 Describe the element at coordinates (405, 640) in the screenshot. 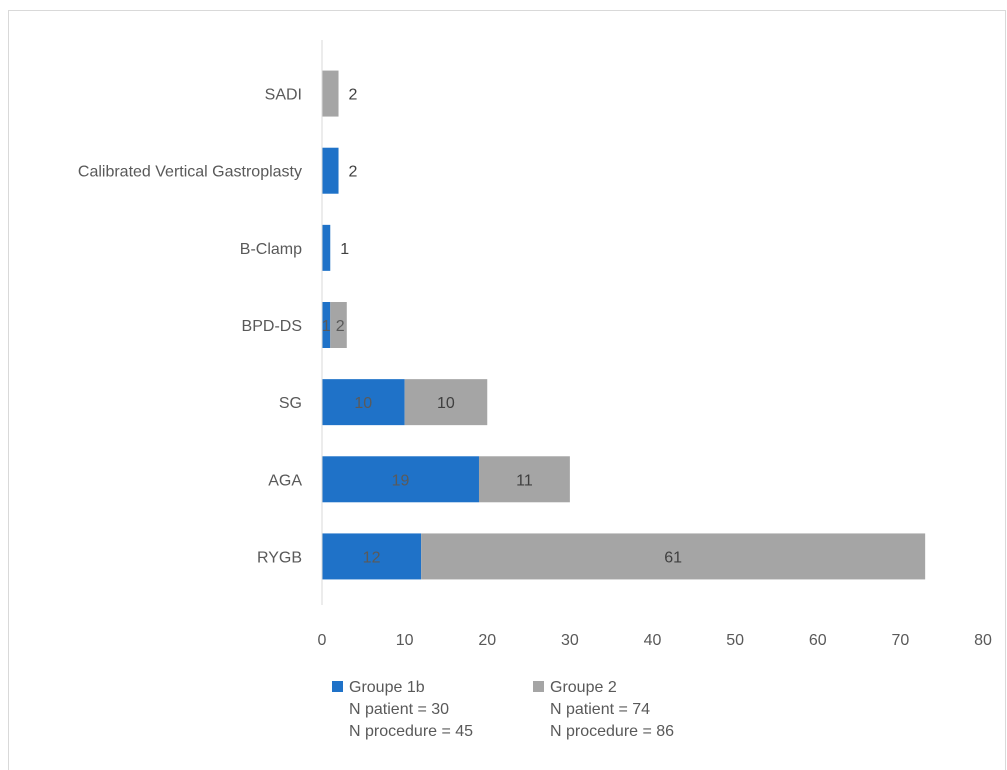

I see `x-tick-label: 10` at that location.